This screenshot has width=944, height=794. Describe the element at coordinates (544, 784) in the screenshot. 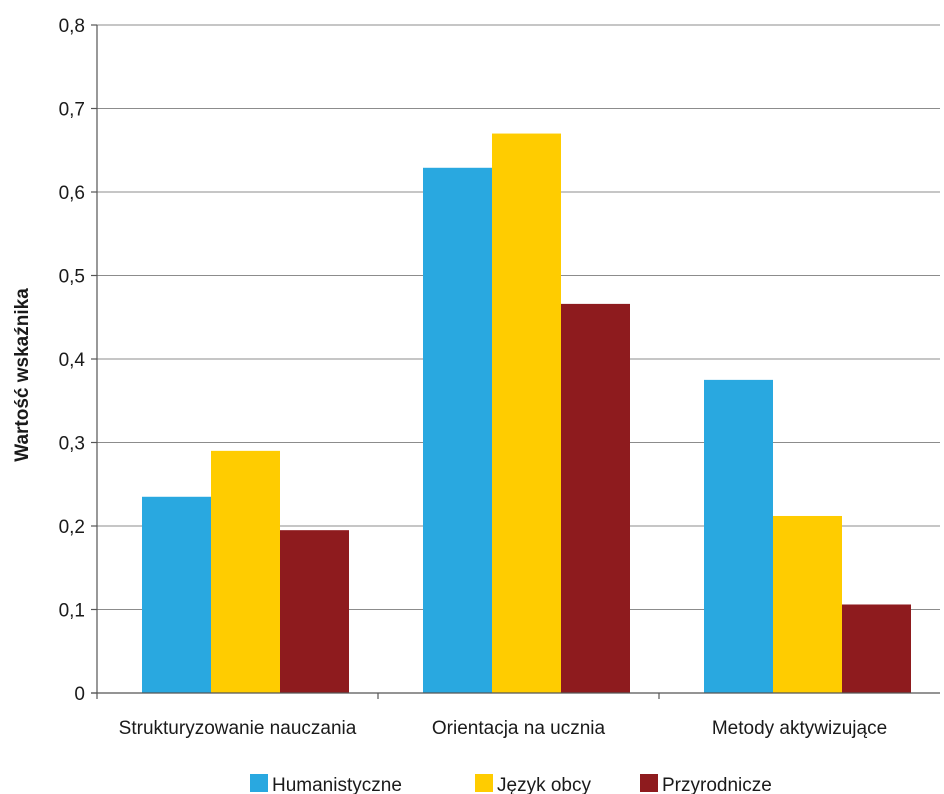

I see `legend-label: Język obcy` at that location.